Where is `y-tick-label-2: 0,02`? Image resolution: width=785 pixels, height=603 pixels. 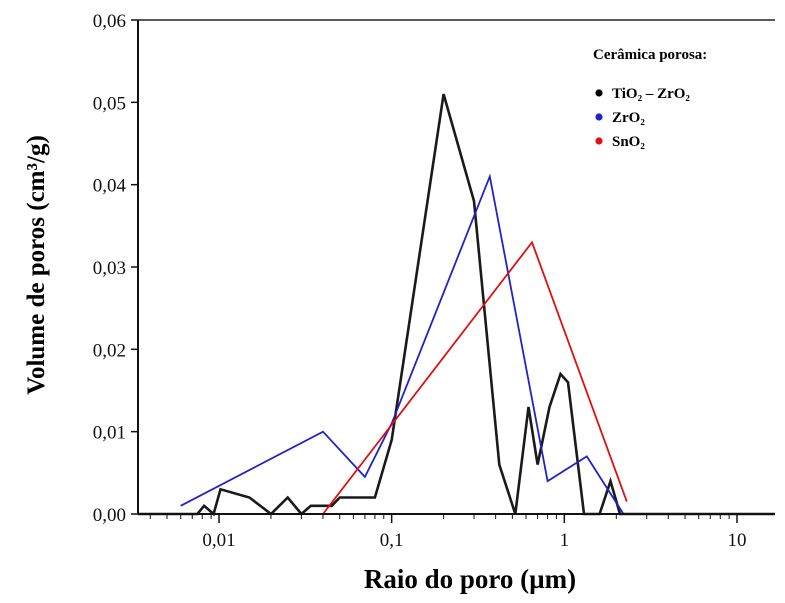 y-tick-label-2: 0,02 is located at coordinates (109, 350).